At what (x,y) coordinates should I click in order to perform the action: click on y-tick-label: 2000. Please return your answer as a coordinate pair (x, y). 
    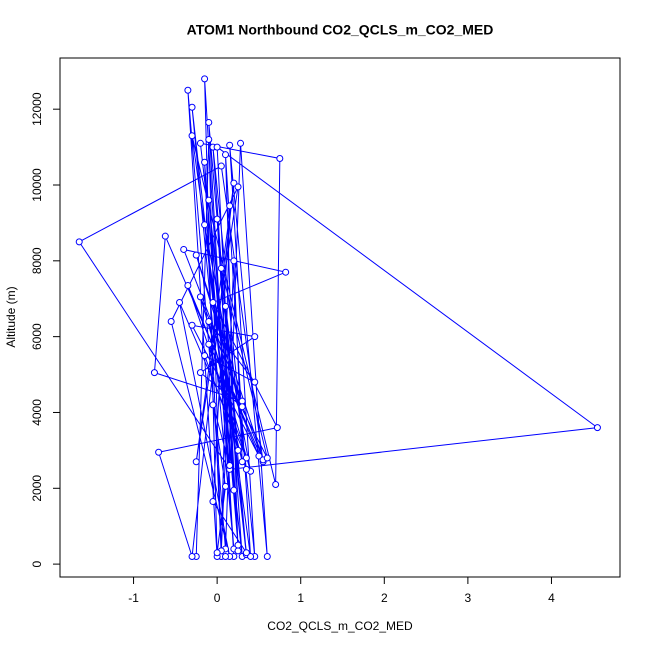
    Looking at the image, I should click on (37, 488).